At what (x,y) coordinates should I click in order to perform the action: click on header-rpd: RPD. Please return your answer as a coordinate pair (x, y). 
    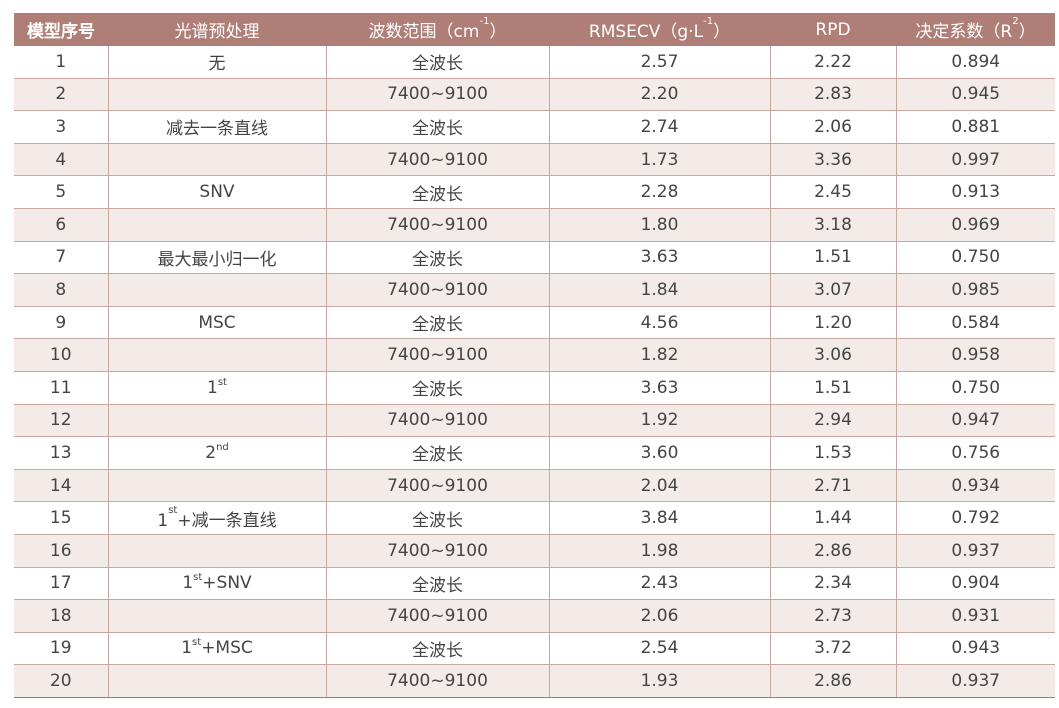
    Looking at the image, I should click on (833, 29).